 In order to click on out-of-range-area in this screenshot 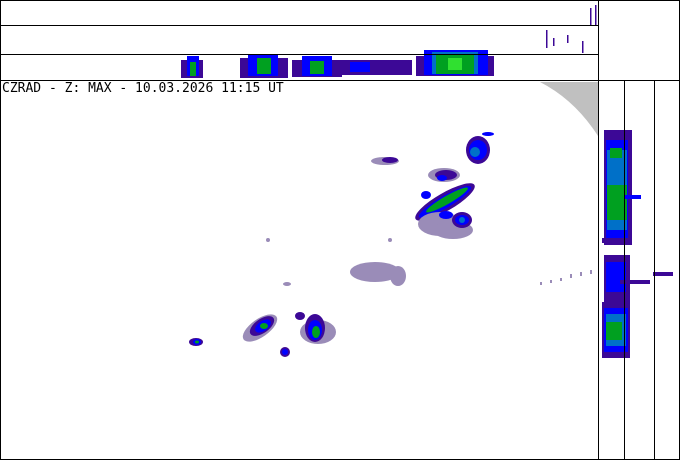, I will do `click(569, 109)`.